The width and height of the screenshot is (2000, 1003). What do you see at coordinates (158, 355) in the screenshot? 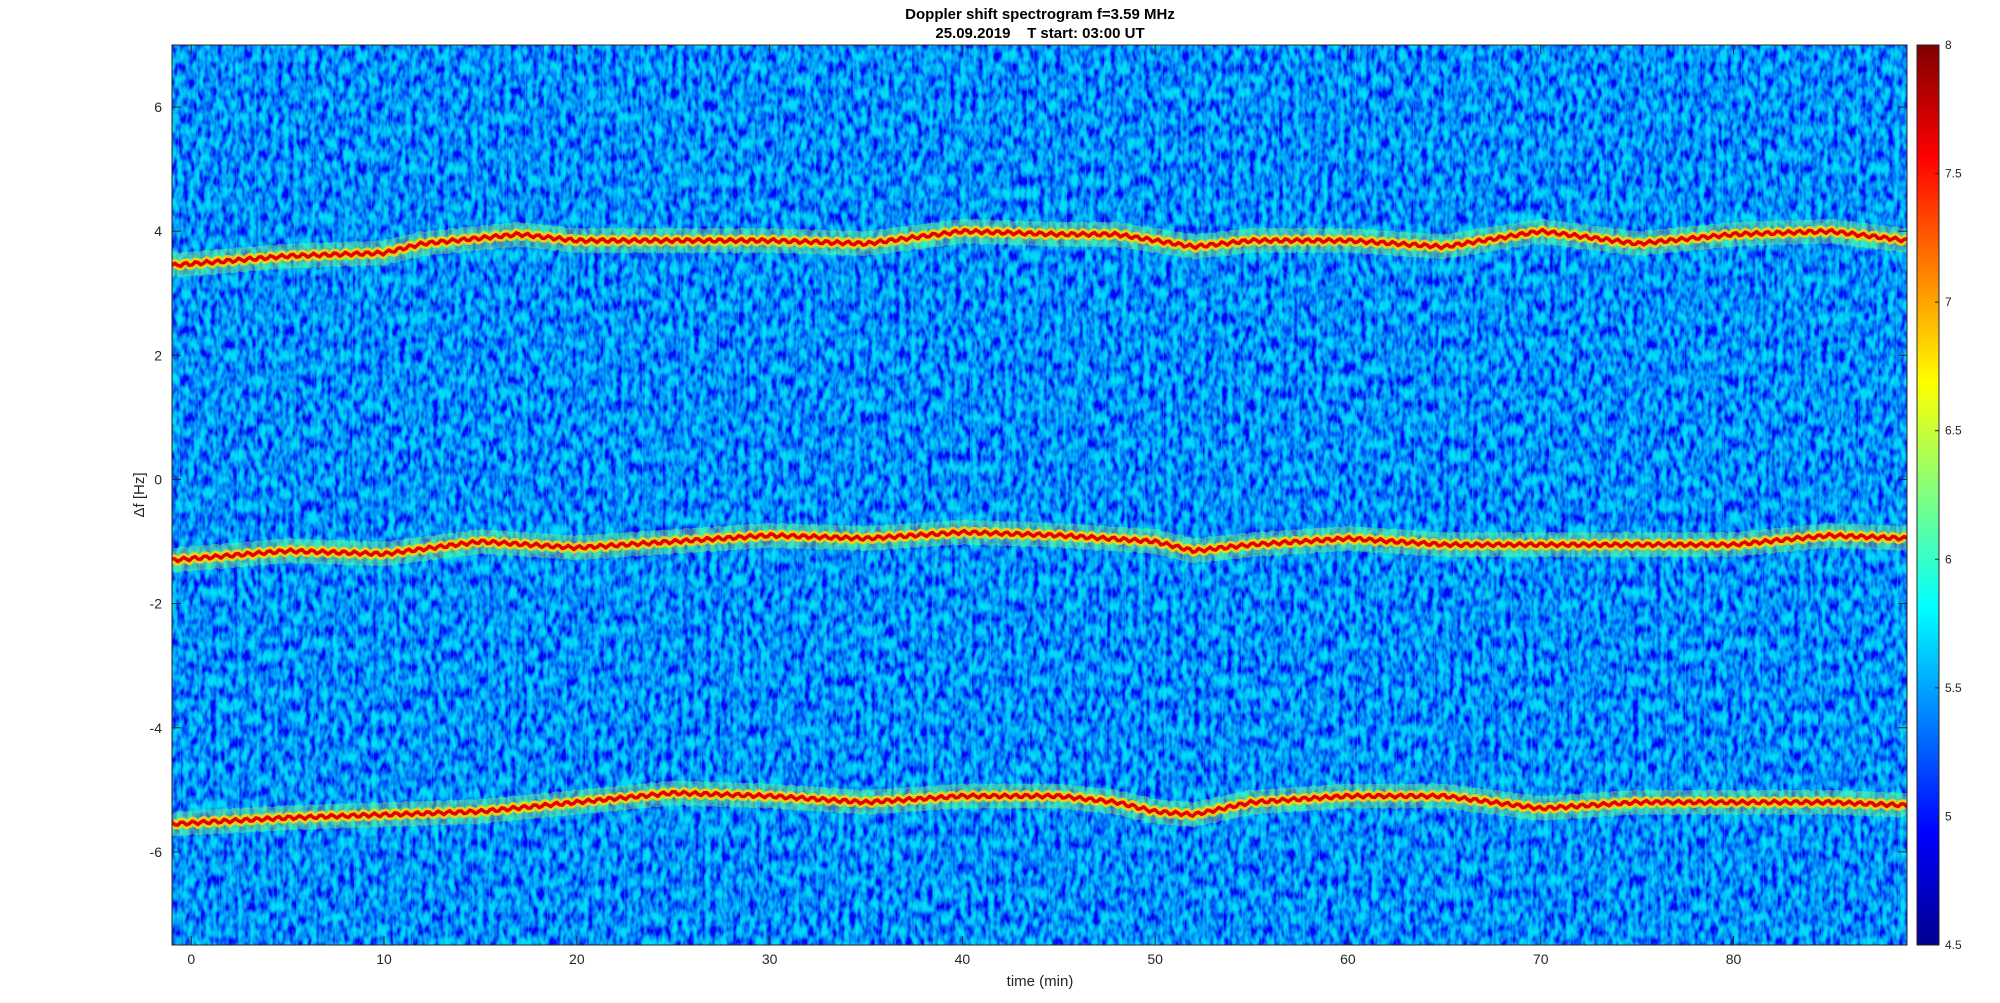
I see `y-tick-label: 2` at bounding box center [158, 355].